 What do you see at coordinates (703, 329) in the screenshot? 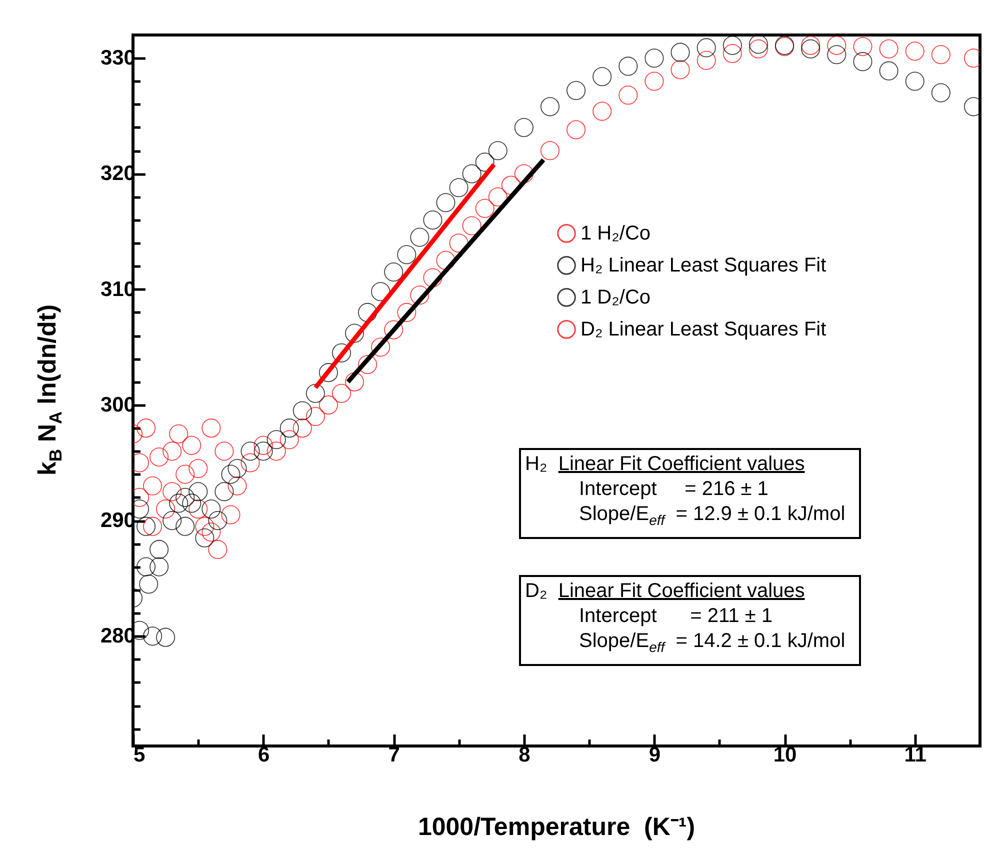
I see `legend-label: D₂ Linear Least Squares Fit` at bounding box center [703, 329].